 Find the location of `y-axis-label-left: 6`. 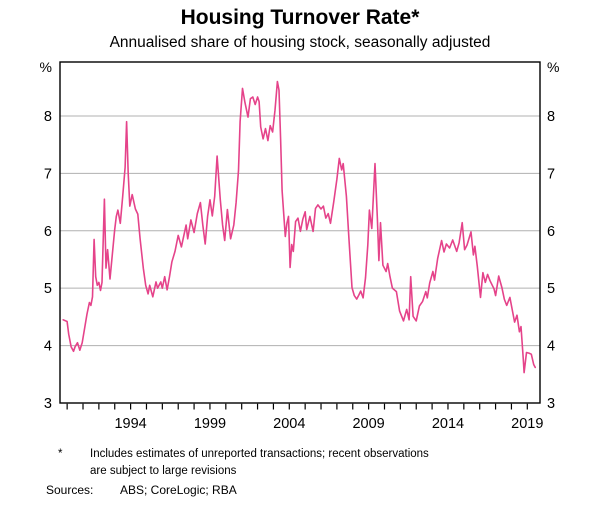

y-axis-label-left: 6 is located at coordinates (48, 232).